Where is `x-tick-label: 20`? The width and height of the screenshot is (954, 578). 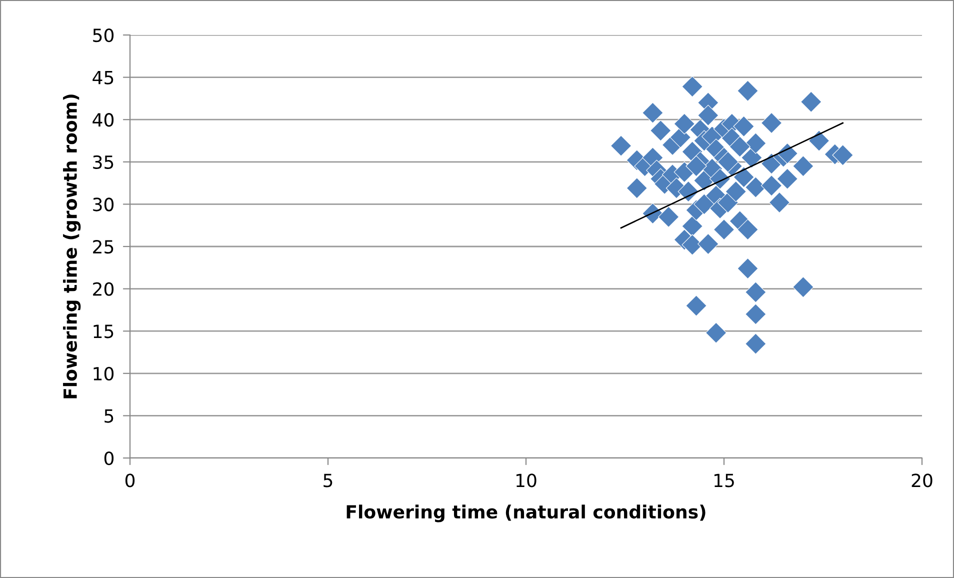
x-tick-label: 20 is located at coordinates (922, 481).